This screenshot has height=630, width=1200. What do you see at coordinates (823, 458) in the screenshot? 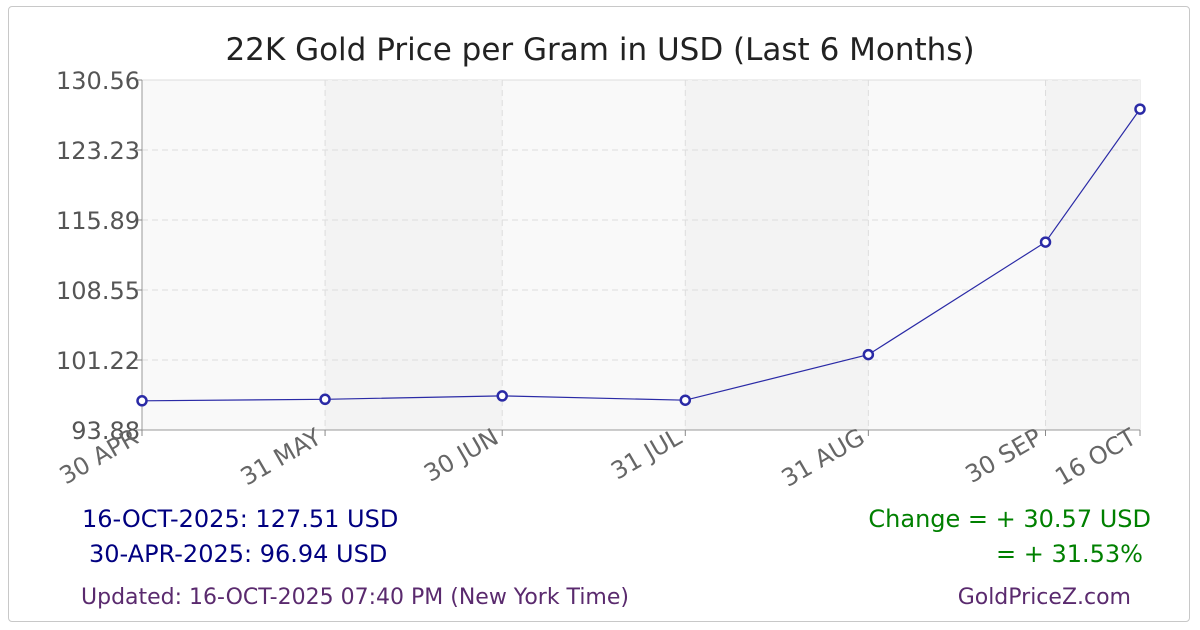
I see `x-tick-label: 31 AUG` at bounding box center [823, 458].